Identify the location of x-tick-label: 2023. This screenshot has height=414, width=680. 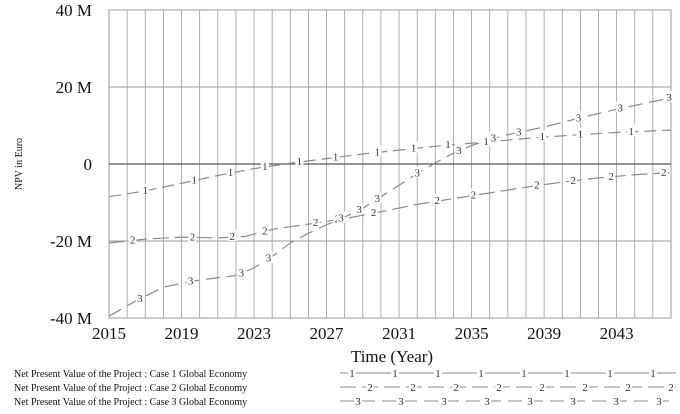
(254, 333).